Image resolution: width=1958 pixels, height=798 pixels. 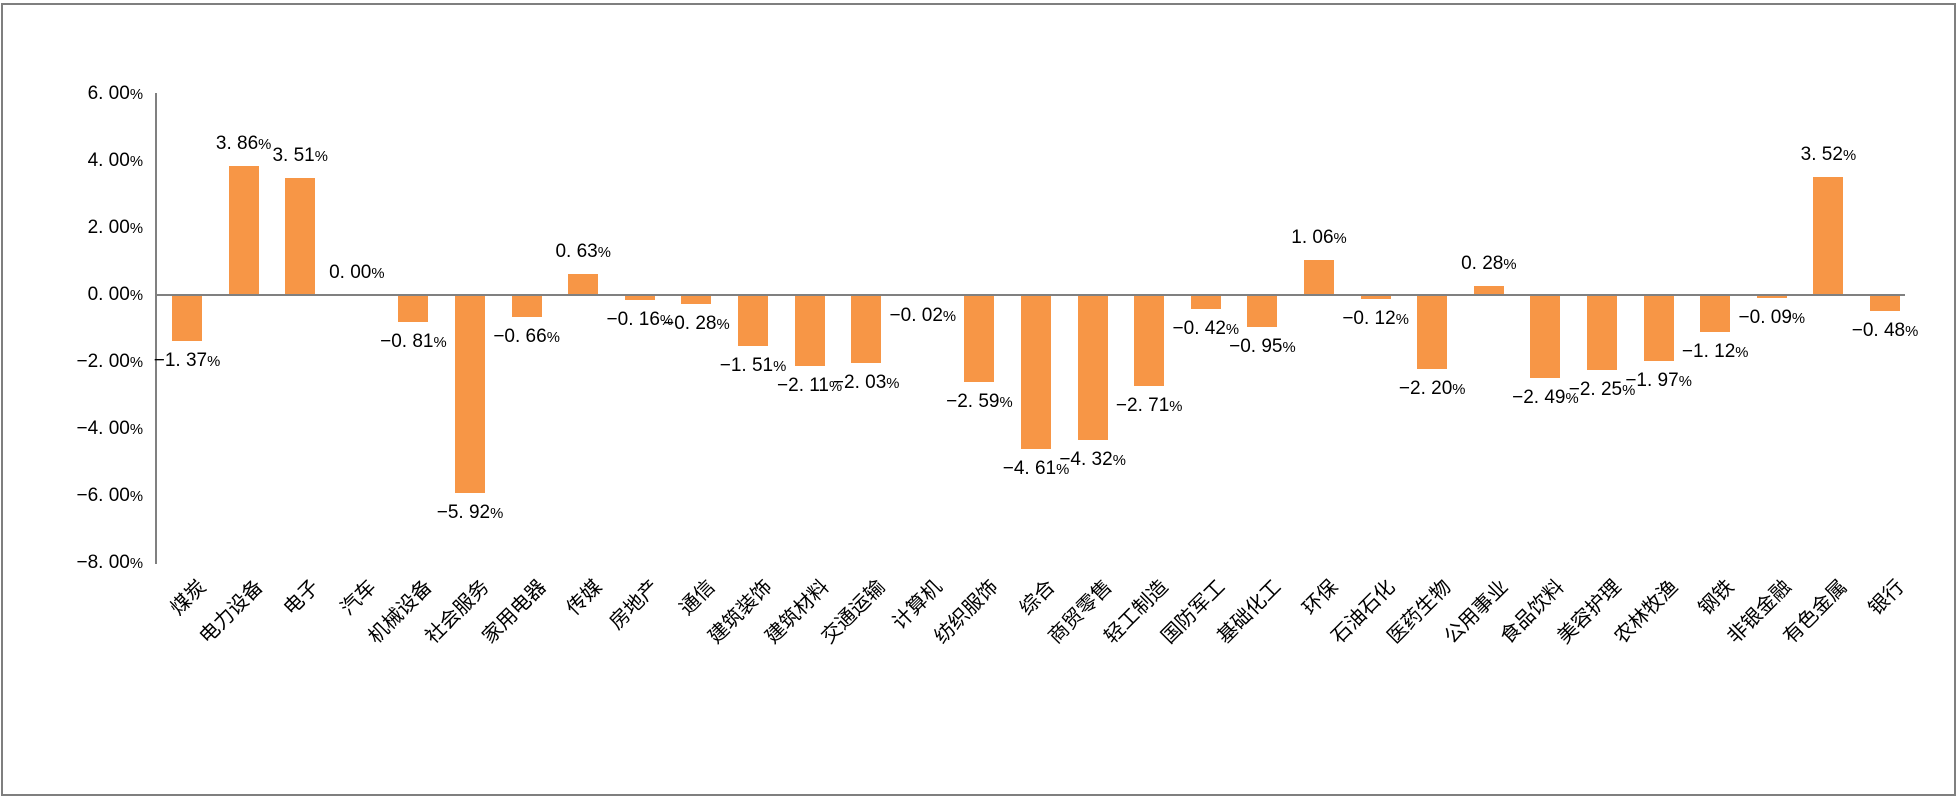 What do you see at coordinates (1206, 329) in the screenshot?
I see `bar-value-label: −0. 42%` at bounding box center [1206, 329].